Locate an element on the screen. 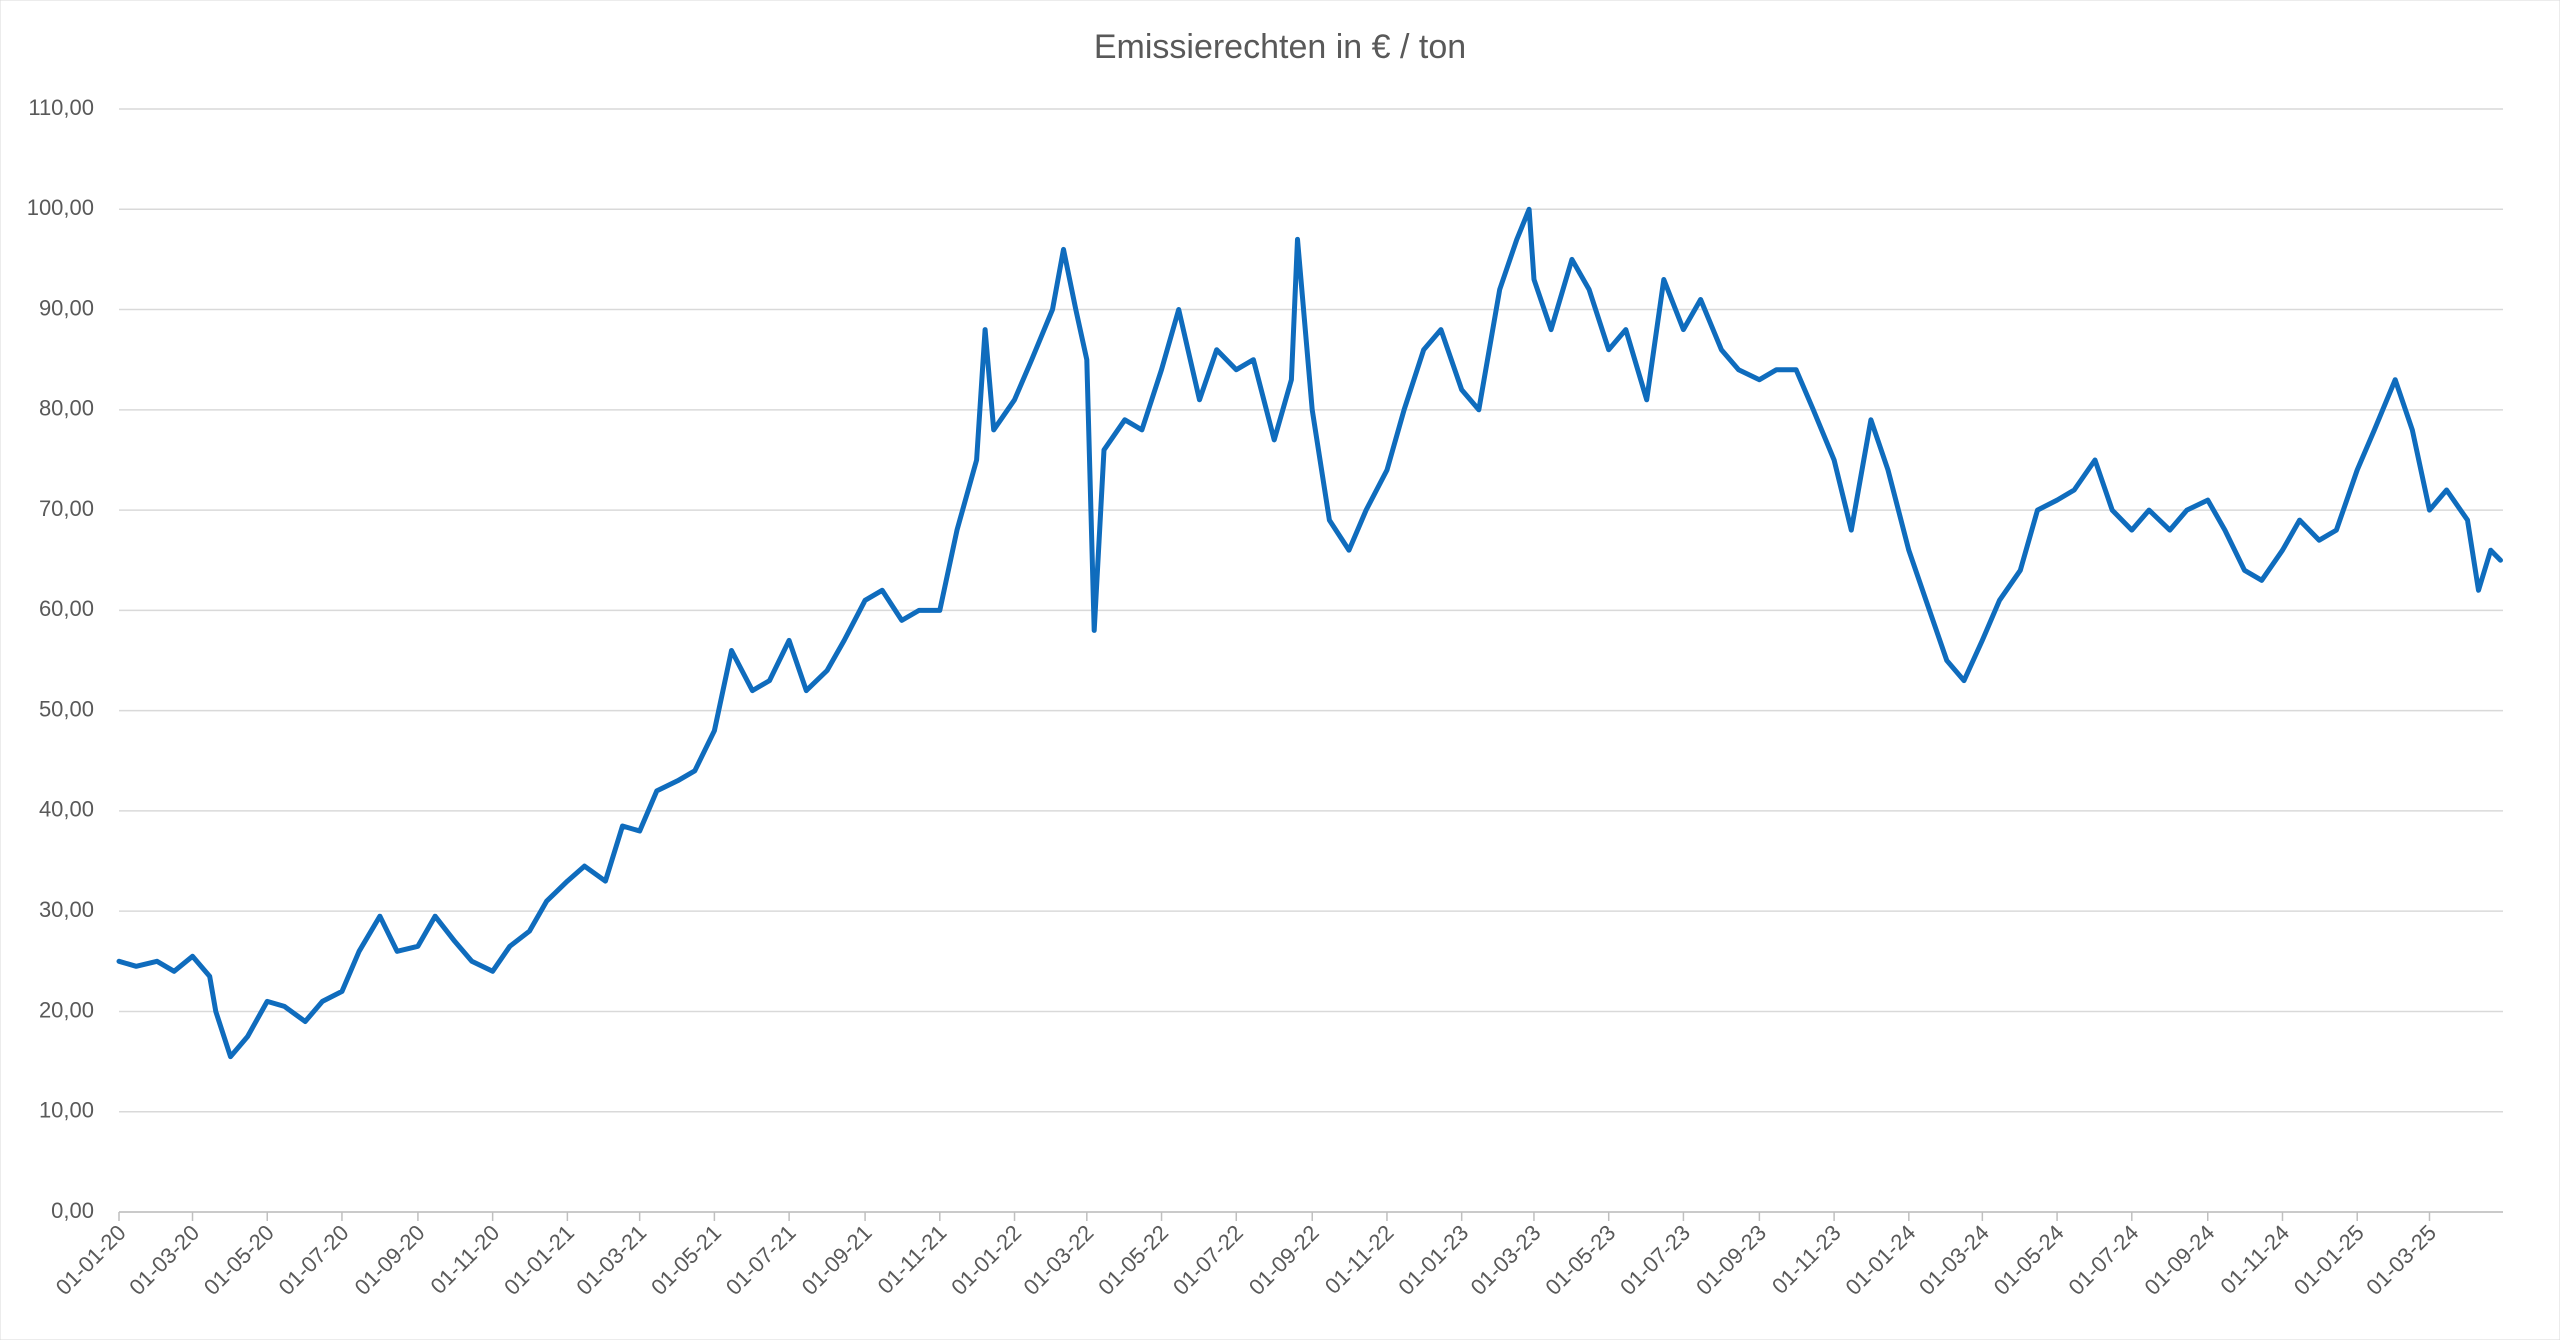 The width and height of the screenshot is (2560, 1340). chart-title: Emissierechten in € / ton is located at coordinates (1280, 47).